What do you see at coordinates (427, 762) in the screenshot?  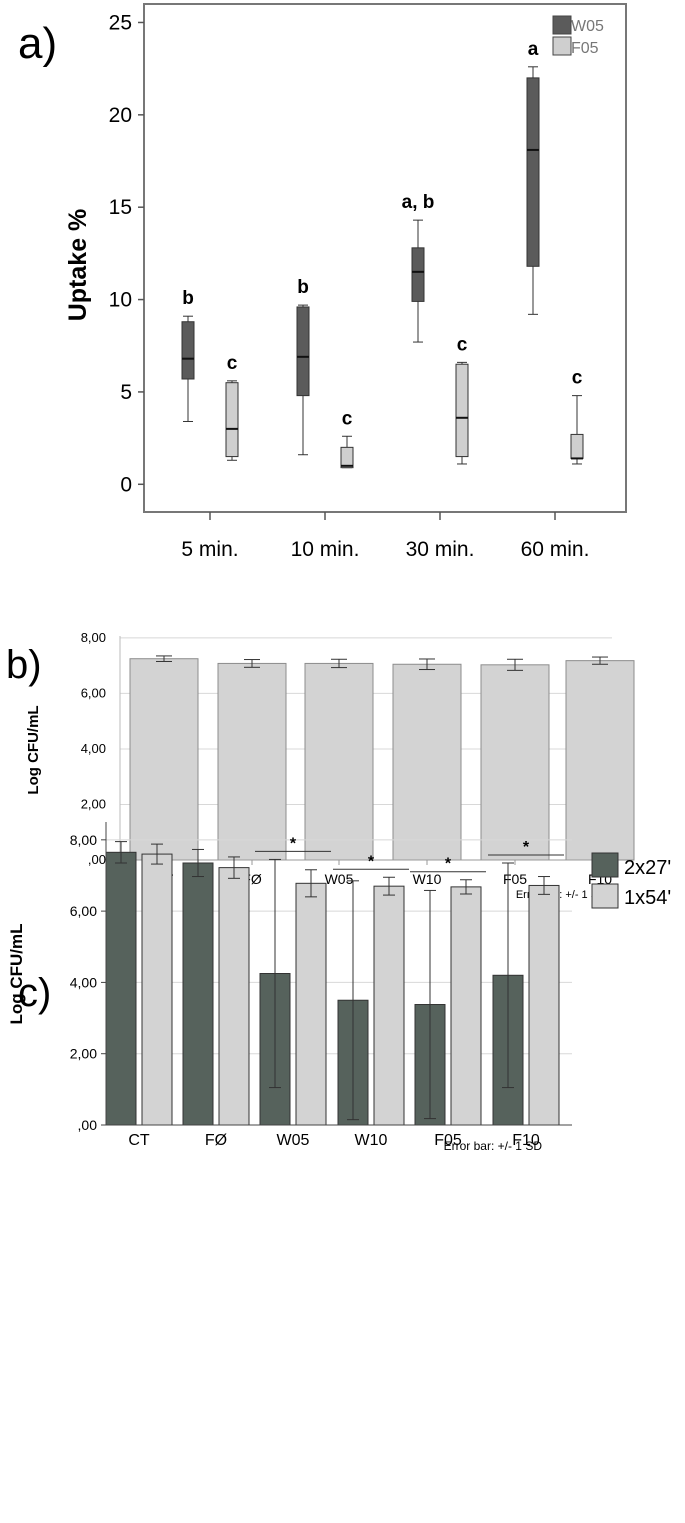 I see `panel-b-bar-w10` at bounding box center [427, 762].